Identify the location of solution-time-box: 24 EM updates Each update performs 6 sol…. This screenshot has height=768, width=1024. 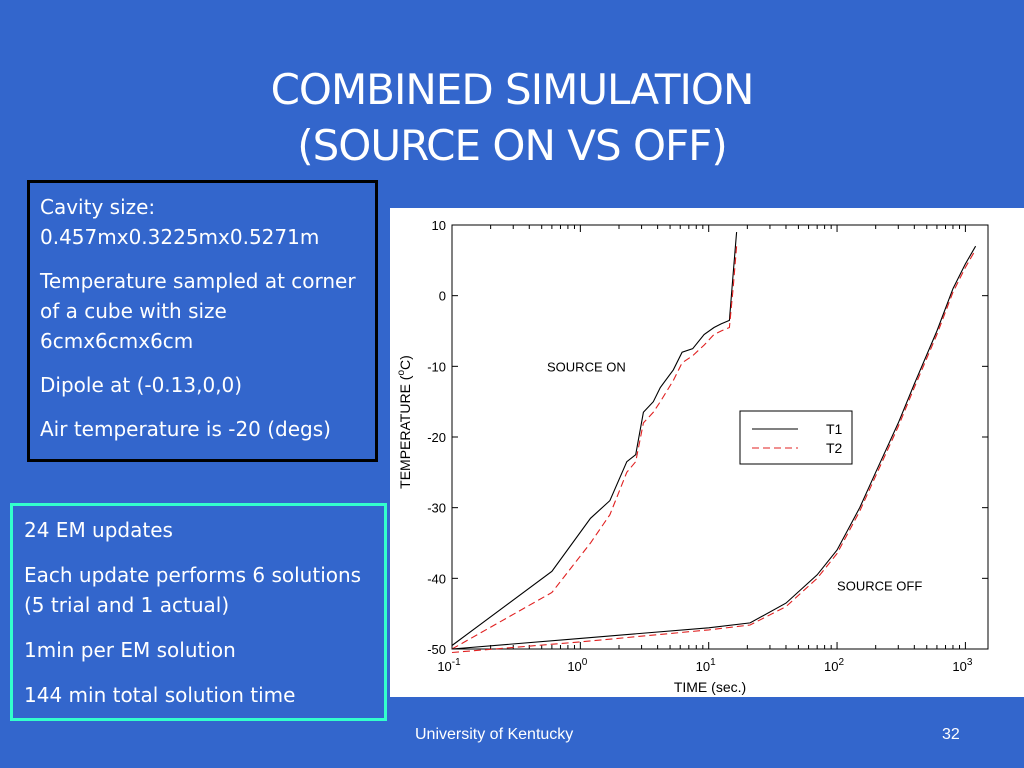
(198, 612).